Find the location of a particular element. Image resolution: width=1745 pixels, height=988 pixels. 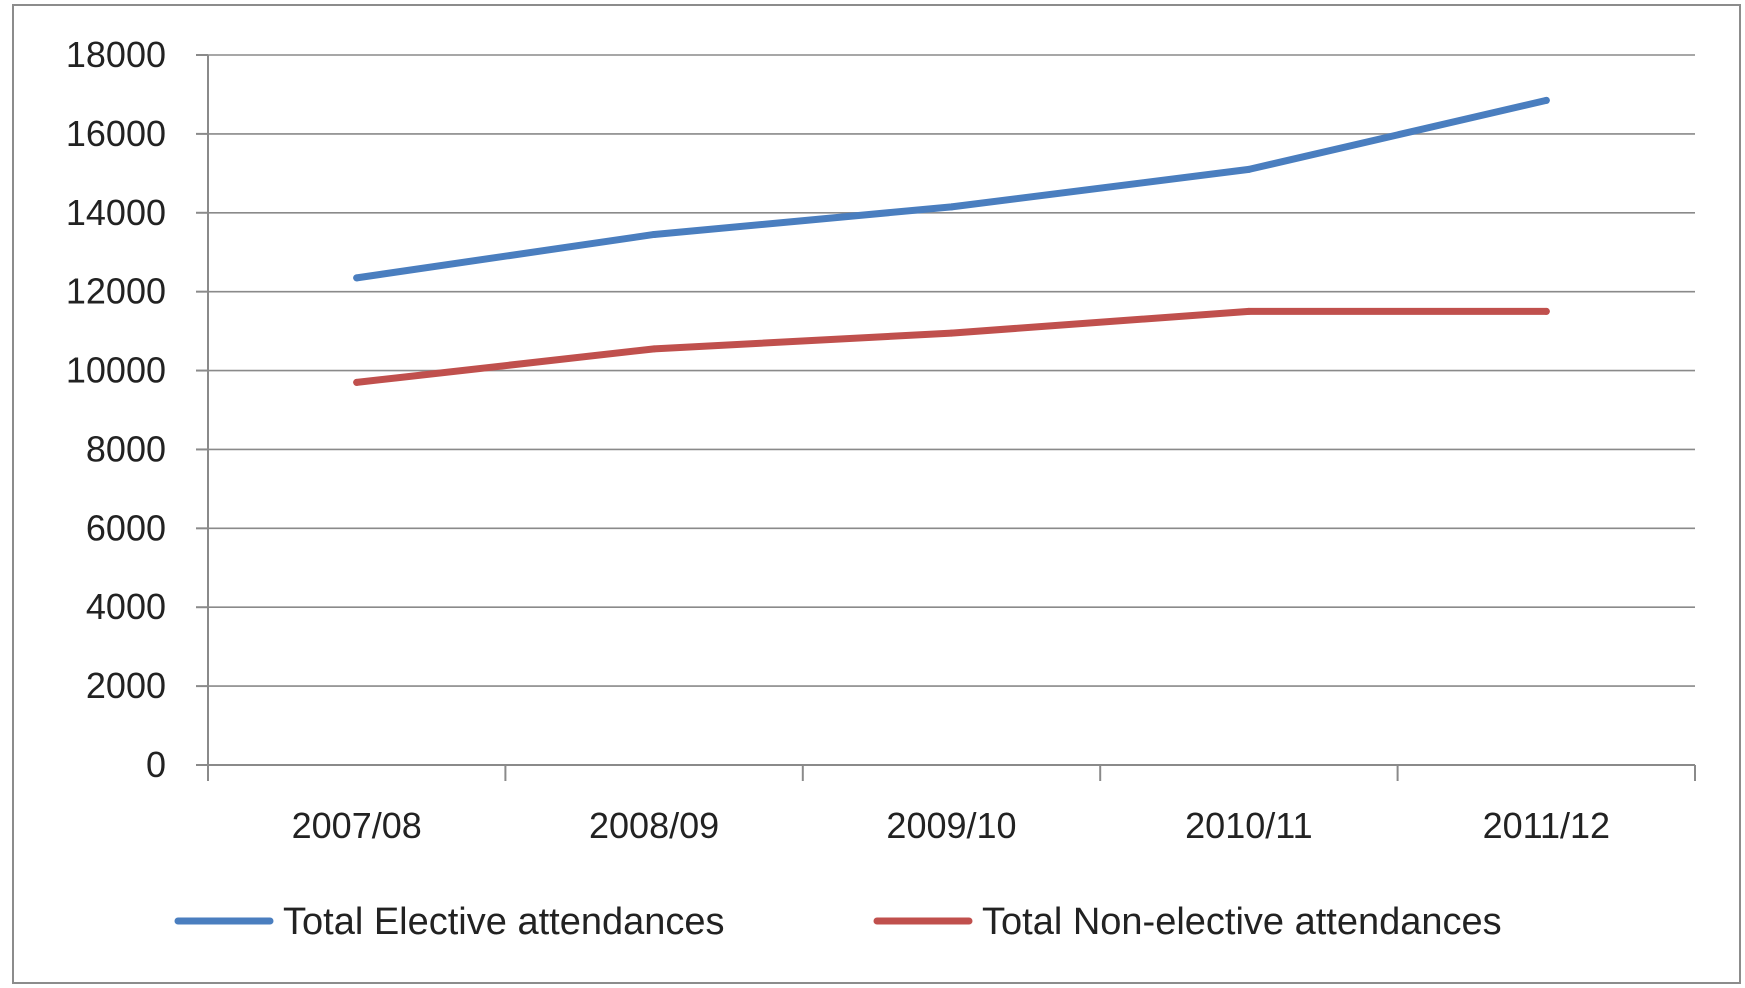

legend-label-1: Total Elective attendances is located at coordinates (504, 922).